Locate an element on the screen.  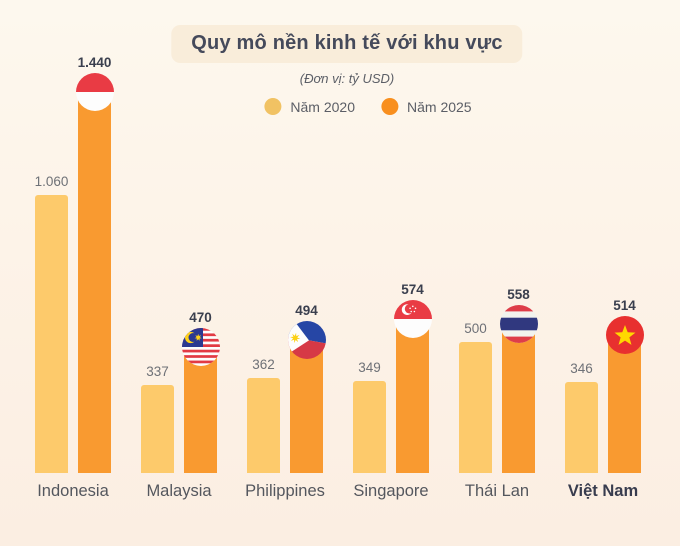
axis-label-philippines: Philippines is located at coordinates (285, 491).